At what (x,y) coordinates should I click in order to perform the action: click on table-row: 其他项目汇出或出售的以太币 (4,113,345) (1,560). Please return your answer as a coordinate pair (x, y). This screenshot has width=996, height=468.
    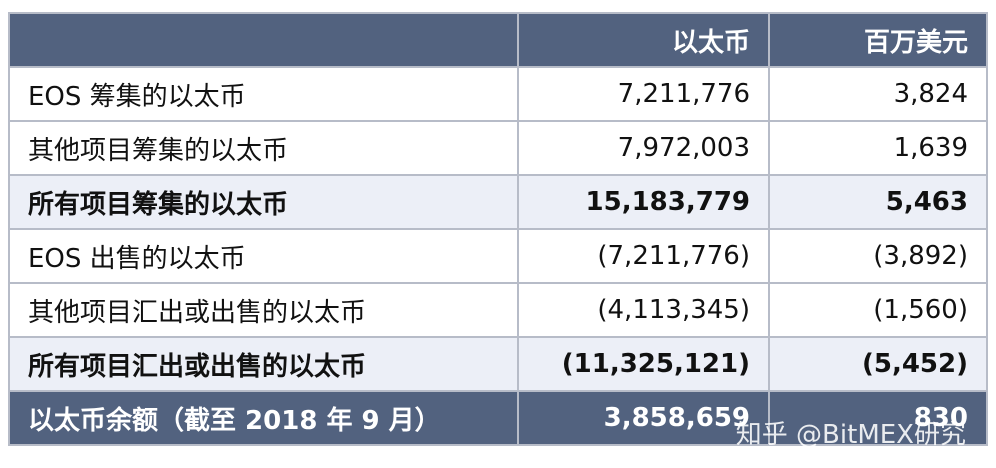
    Looking at the image, I should click on (498, 310).